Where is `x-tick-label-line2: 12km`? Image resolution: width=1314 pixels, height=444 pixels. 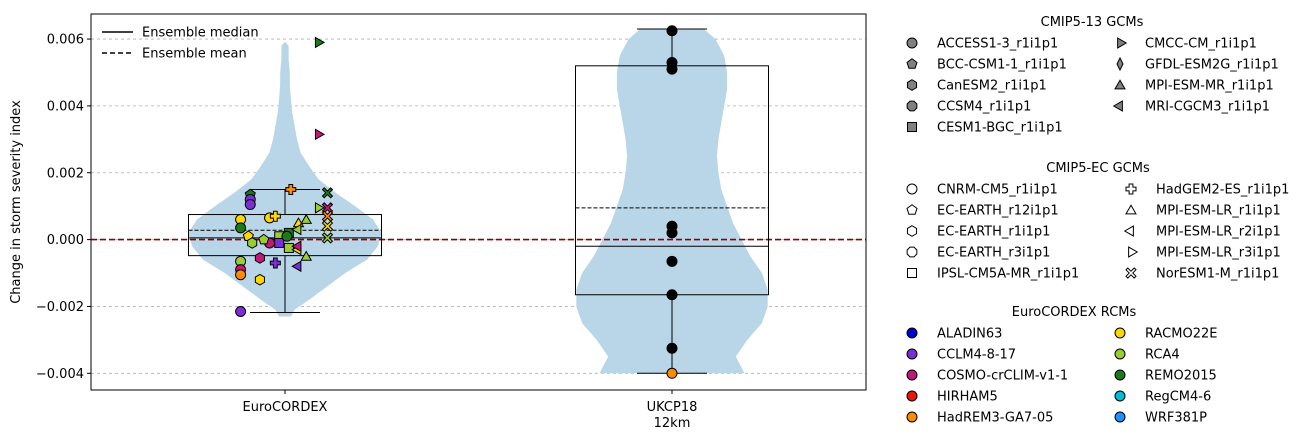
x-tick-label-line2: 12km is located at coordinates (672, 423).